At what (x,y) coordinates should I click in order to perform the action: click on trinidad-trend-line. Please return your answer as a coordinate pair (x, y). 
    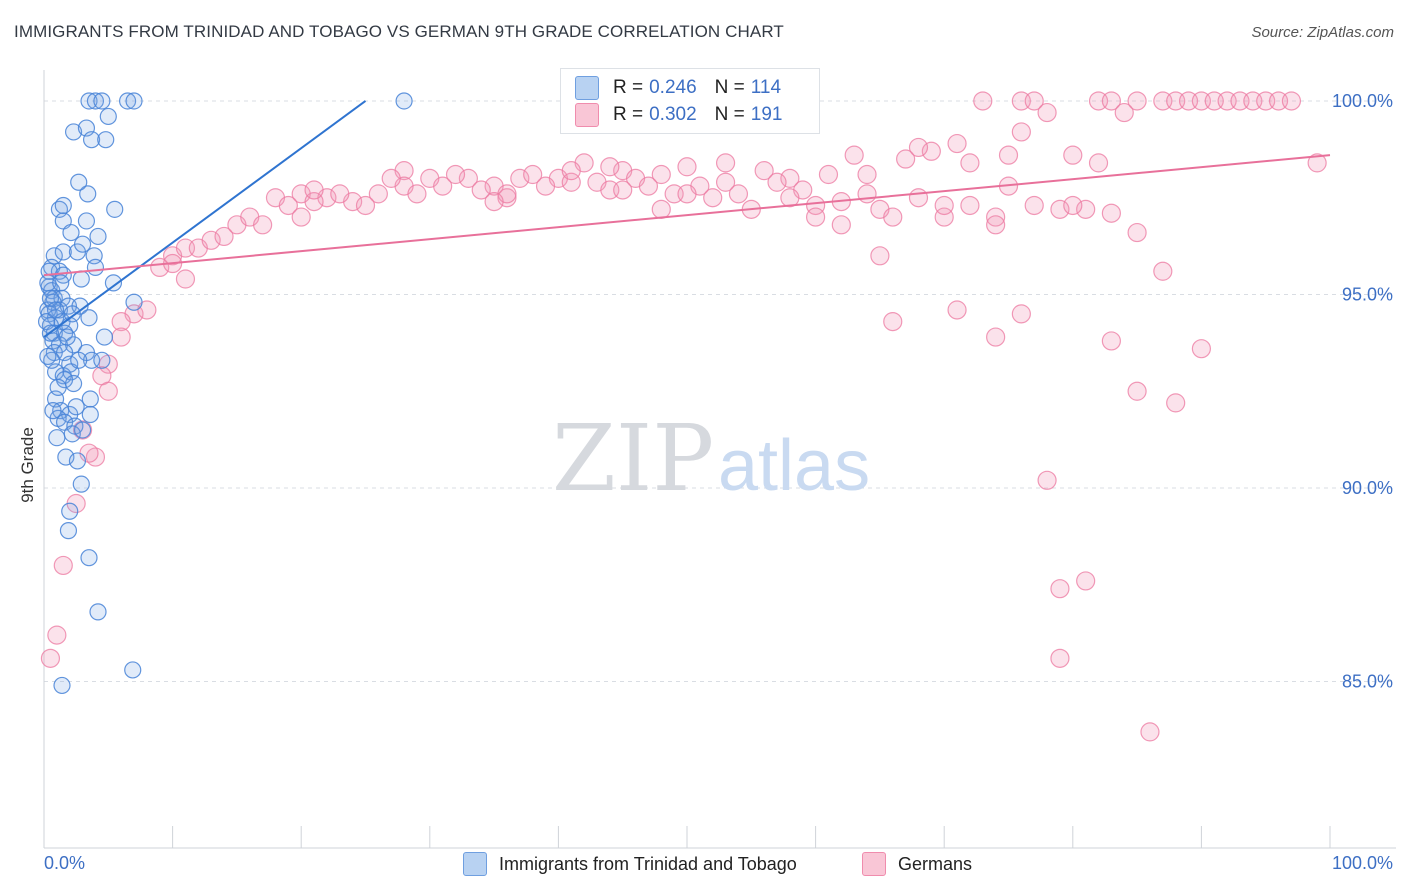
    Looking at the image, I should click on (205, 219).